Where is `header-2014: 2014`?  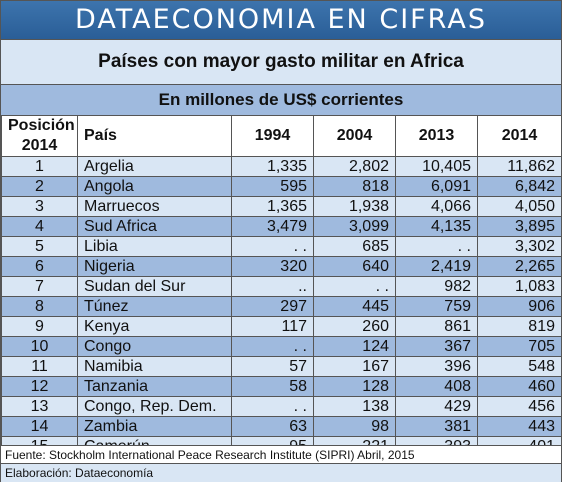
header-2014: 2014 is located at coordinates (519, 136).